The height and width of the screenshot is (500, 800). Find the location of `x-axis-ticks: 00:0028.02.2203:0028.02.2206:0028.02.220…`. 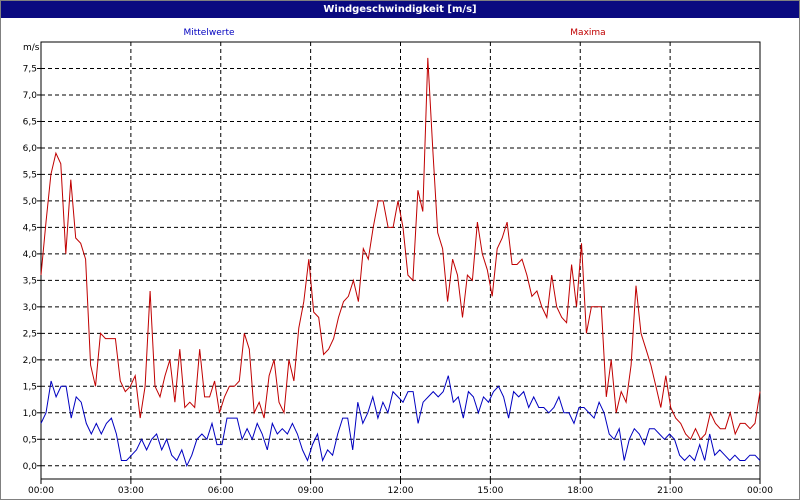

x-axis-ticks: 00:0028.02.2203:0028.02.2206:0028.02.220… is located at coordinates (400, 487).